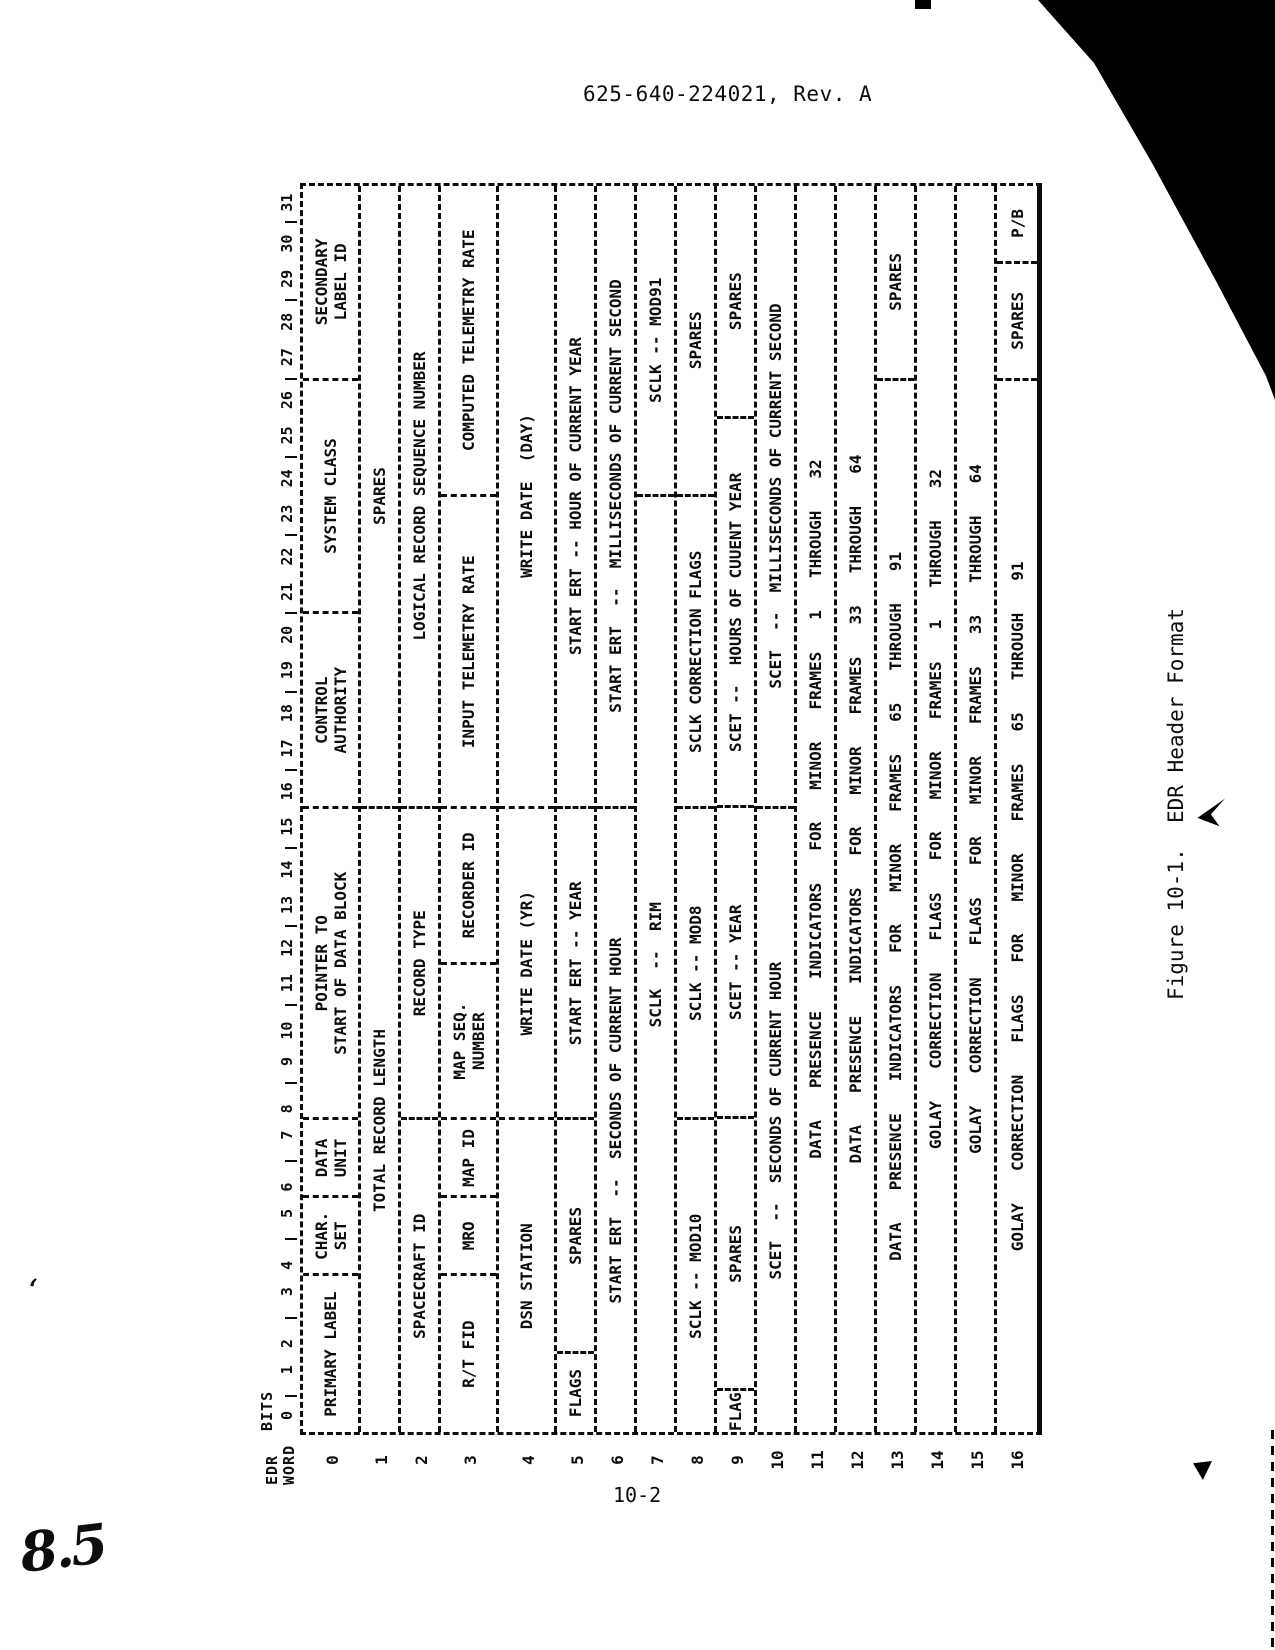 The image size is (1275, 1650). I want to click on word-number: 0, so click(332, 1460).